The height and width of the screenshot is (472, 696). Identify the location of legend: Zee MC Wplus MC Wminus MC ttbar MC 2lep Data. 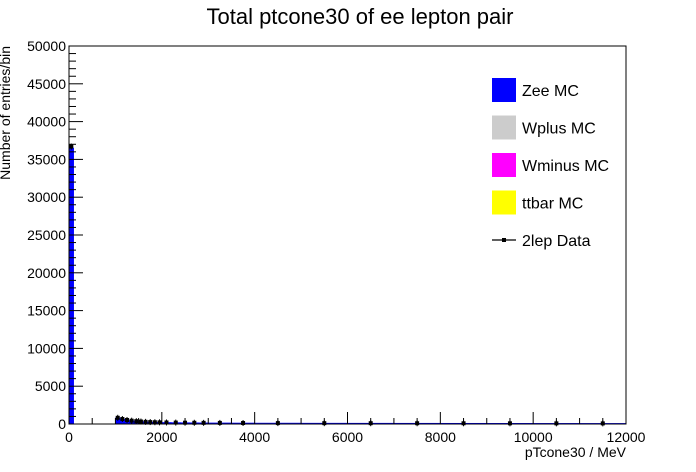
(550, 164).